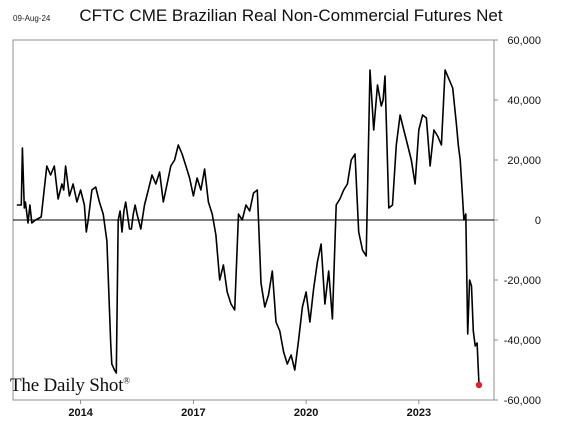  I want to click on brand-logo: The Daily Shot®, so click(70, 386).